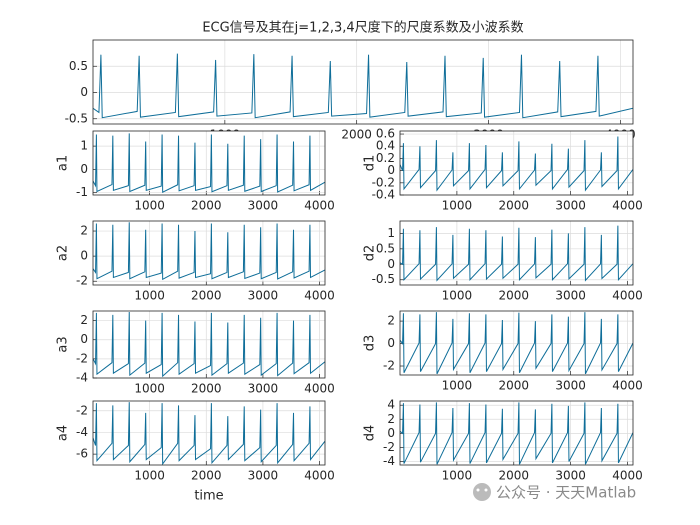  Describe the element at coordinates (370, 163) in the screenshot. I see `y-axis-label: d1` at that location.